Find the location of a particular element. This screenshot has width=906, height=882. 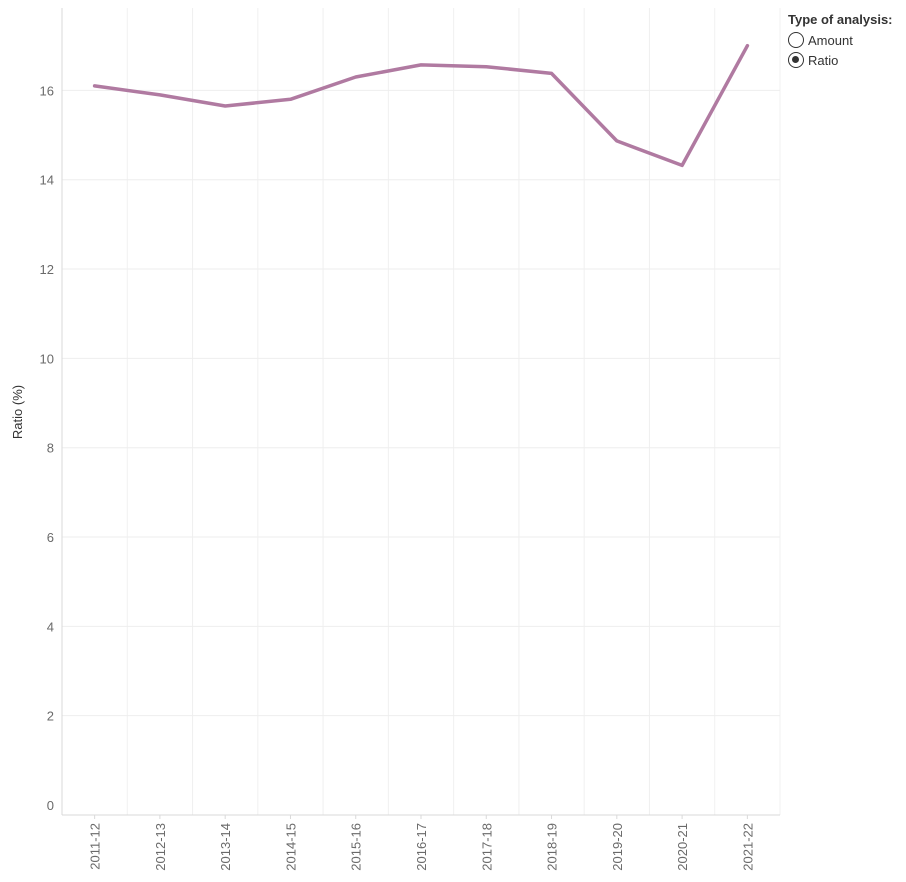

y-tick-label: 14 is located at coordinates (47, 180).